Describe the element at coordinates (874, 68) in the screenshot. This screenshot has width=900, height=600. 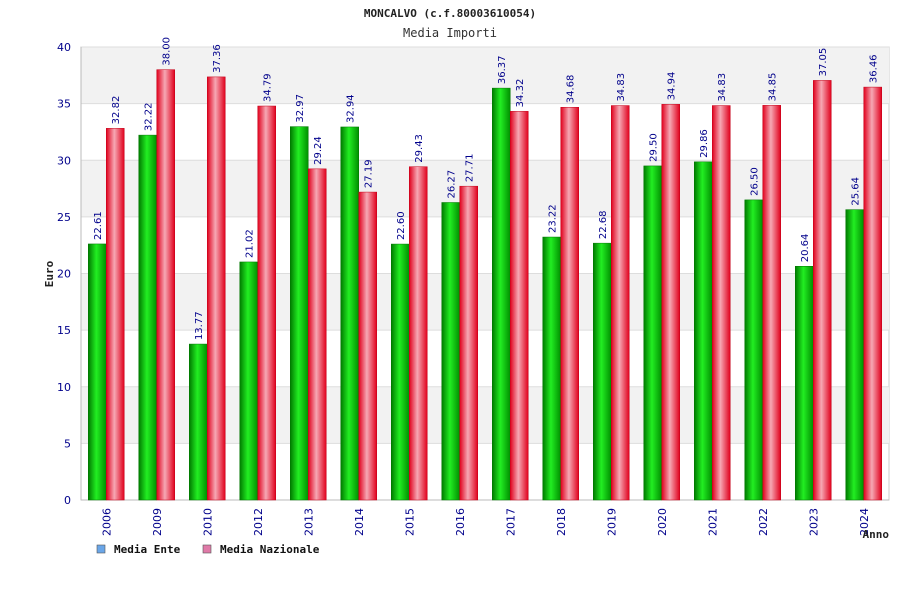
I see `data-label-nazionale: 36.46` at that location.